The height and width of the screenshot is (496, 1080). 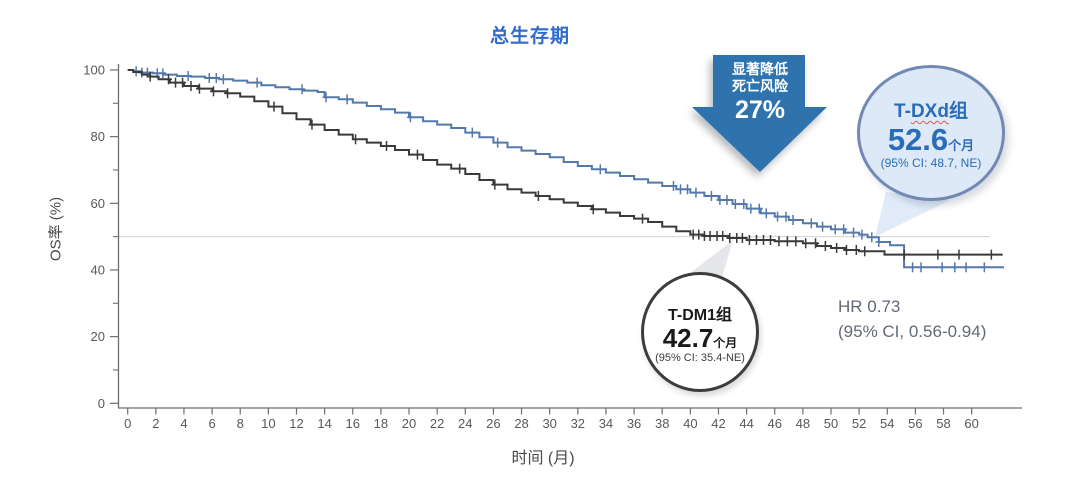 What do you see at coordinates (437, 423) in the screenshot?
I see `x-tick-label: 22` at bounding box center [437, 423].